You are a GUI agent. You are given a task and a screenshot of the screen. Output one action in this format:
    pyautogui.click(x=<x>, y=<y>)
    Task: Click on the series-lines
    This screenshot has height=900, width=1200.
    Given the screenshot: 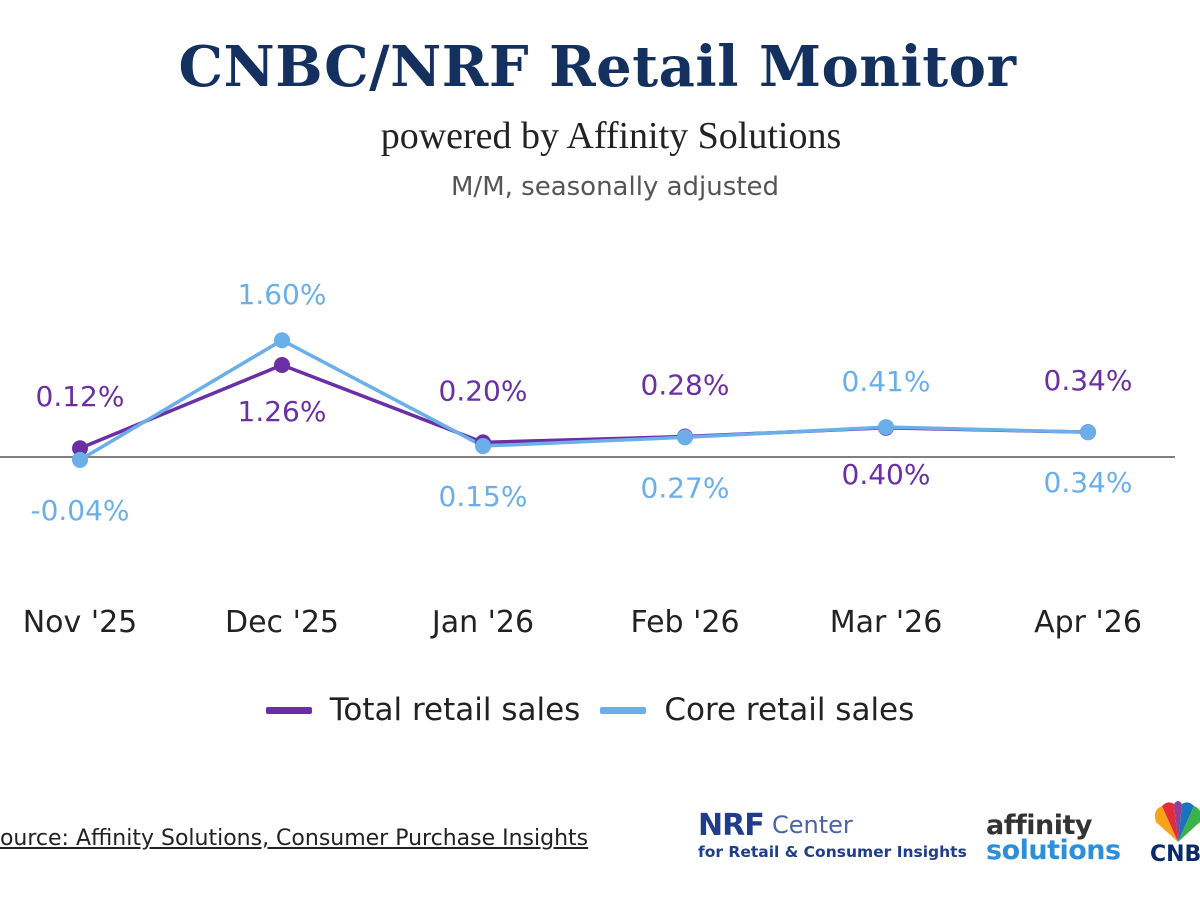 What is the action you would take?
    pyautogui.click(x=584, y=400)
    